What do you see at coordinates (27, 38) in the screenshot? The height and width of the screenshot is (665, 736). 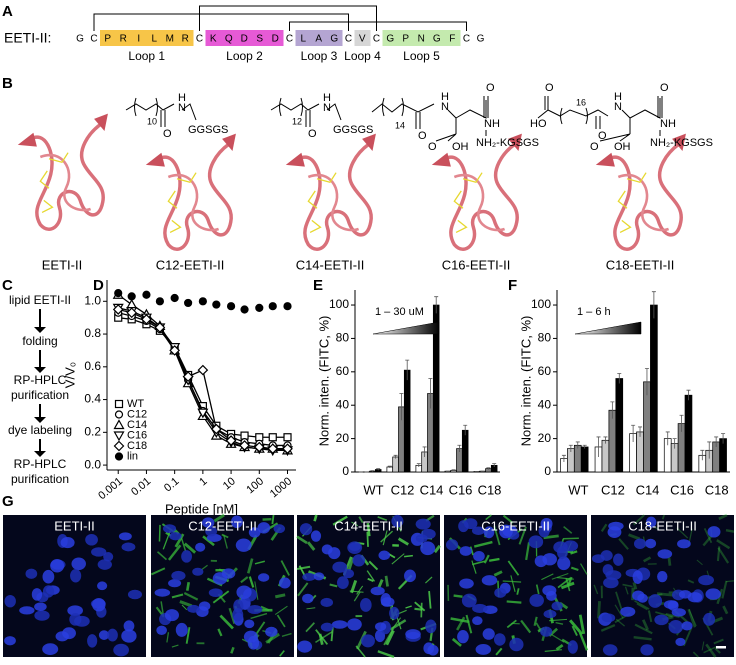 I see `sequence-label: EETI-II:` at bounding box center [27, 38].